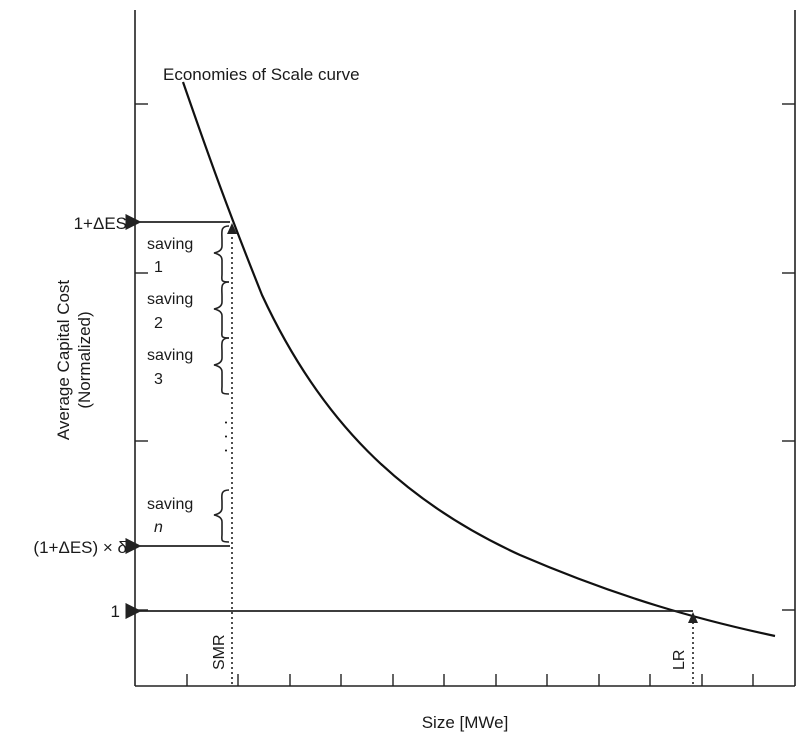 The image size is (798, 742). Describe the element at coordinates (170, 504) in the screenshot. I see `saving-n-word: saving` at that location.